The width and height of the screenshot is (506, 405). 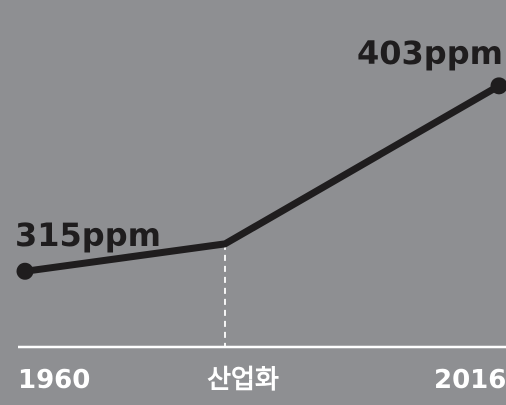 I want to click on value-label-2016: 403ppm, so click(x=430, y=53).